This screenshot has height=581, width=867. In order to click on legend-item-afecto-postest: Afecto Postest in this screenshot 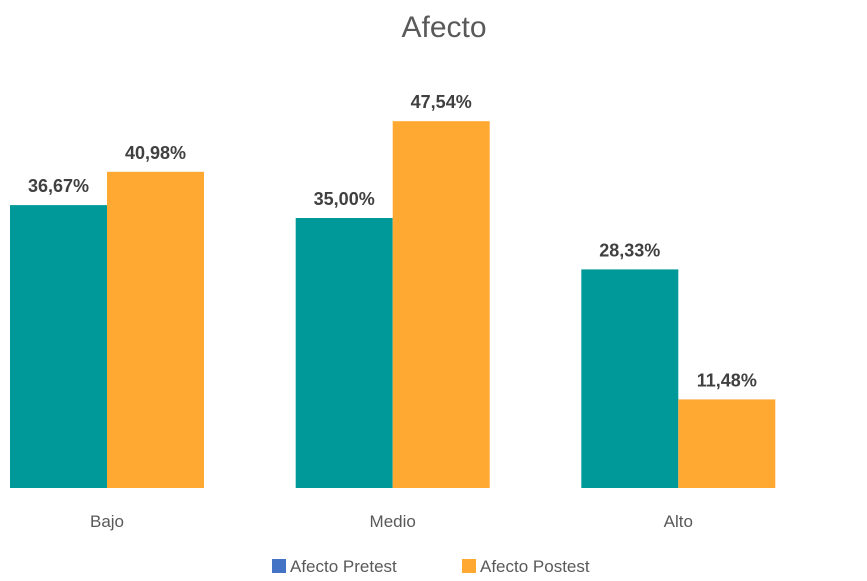, I will do `click(526, 566)`.